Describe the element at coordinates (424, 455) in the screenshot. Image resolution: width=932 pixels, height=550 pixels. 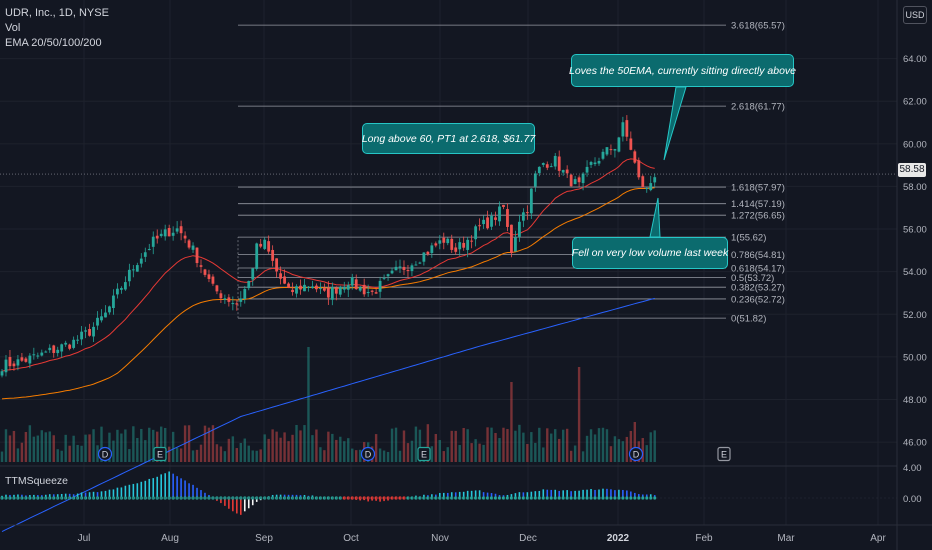
I see `earnings-marker-label: E` at that location.